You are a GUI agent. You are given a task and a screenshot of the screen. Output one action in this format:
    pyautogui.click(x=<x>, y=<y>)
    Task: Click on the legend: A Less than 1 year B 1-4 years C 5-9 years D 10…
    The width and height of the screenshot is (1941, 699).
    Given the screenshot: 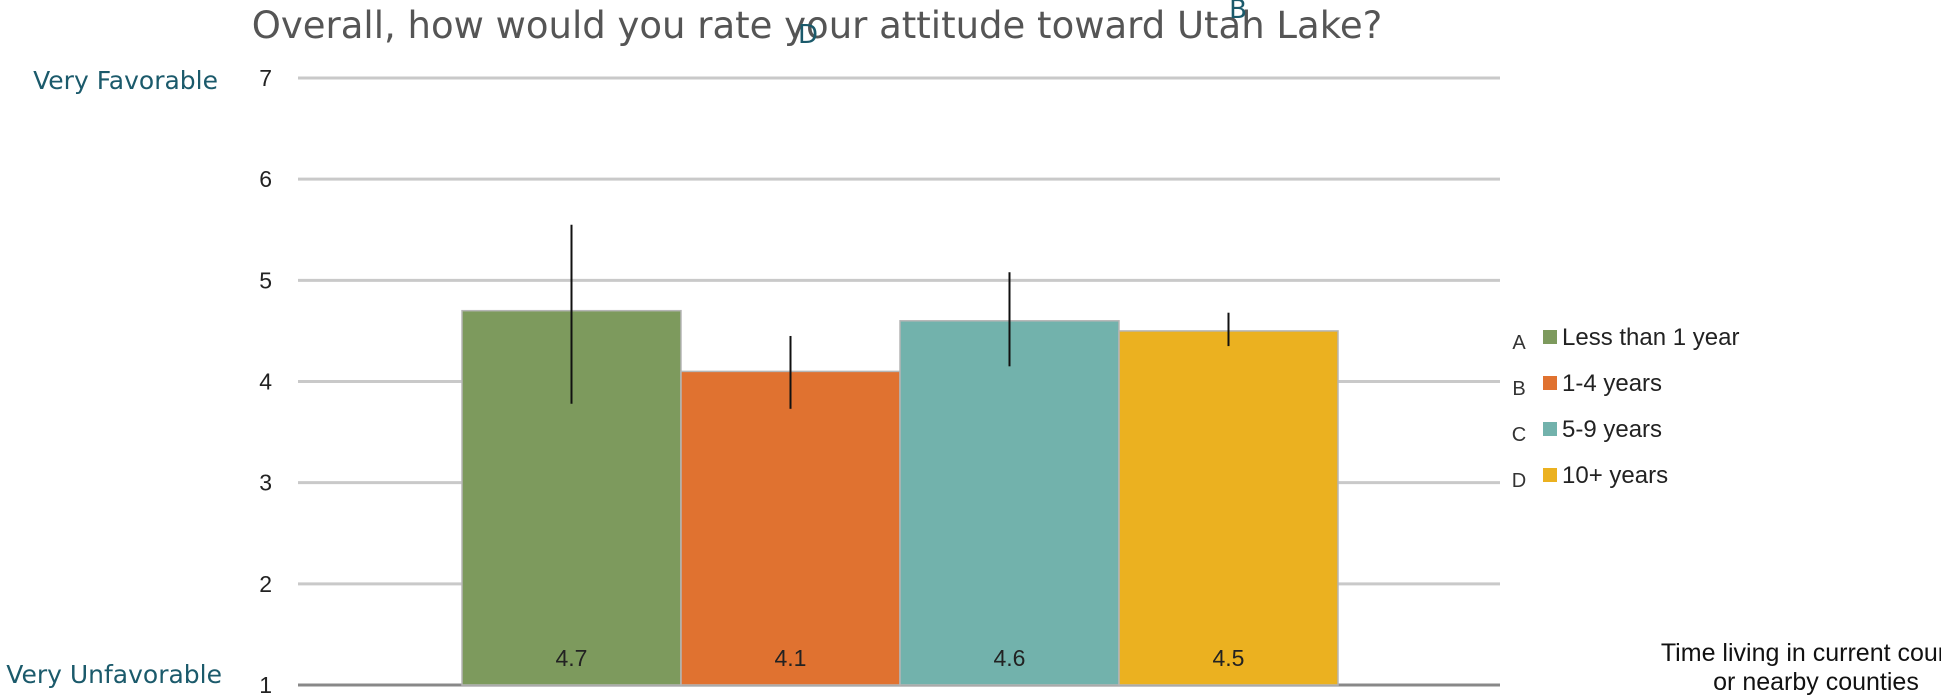 What is the action you would take?
    pyautogui.click(x=1626, y=408)
    